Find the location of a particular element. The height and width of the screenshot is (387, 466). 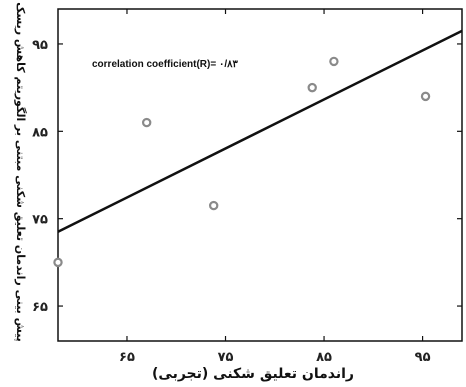

y-tick-label: ۸۵ is located at coordinates (40, 132).